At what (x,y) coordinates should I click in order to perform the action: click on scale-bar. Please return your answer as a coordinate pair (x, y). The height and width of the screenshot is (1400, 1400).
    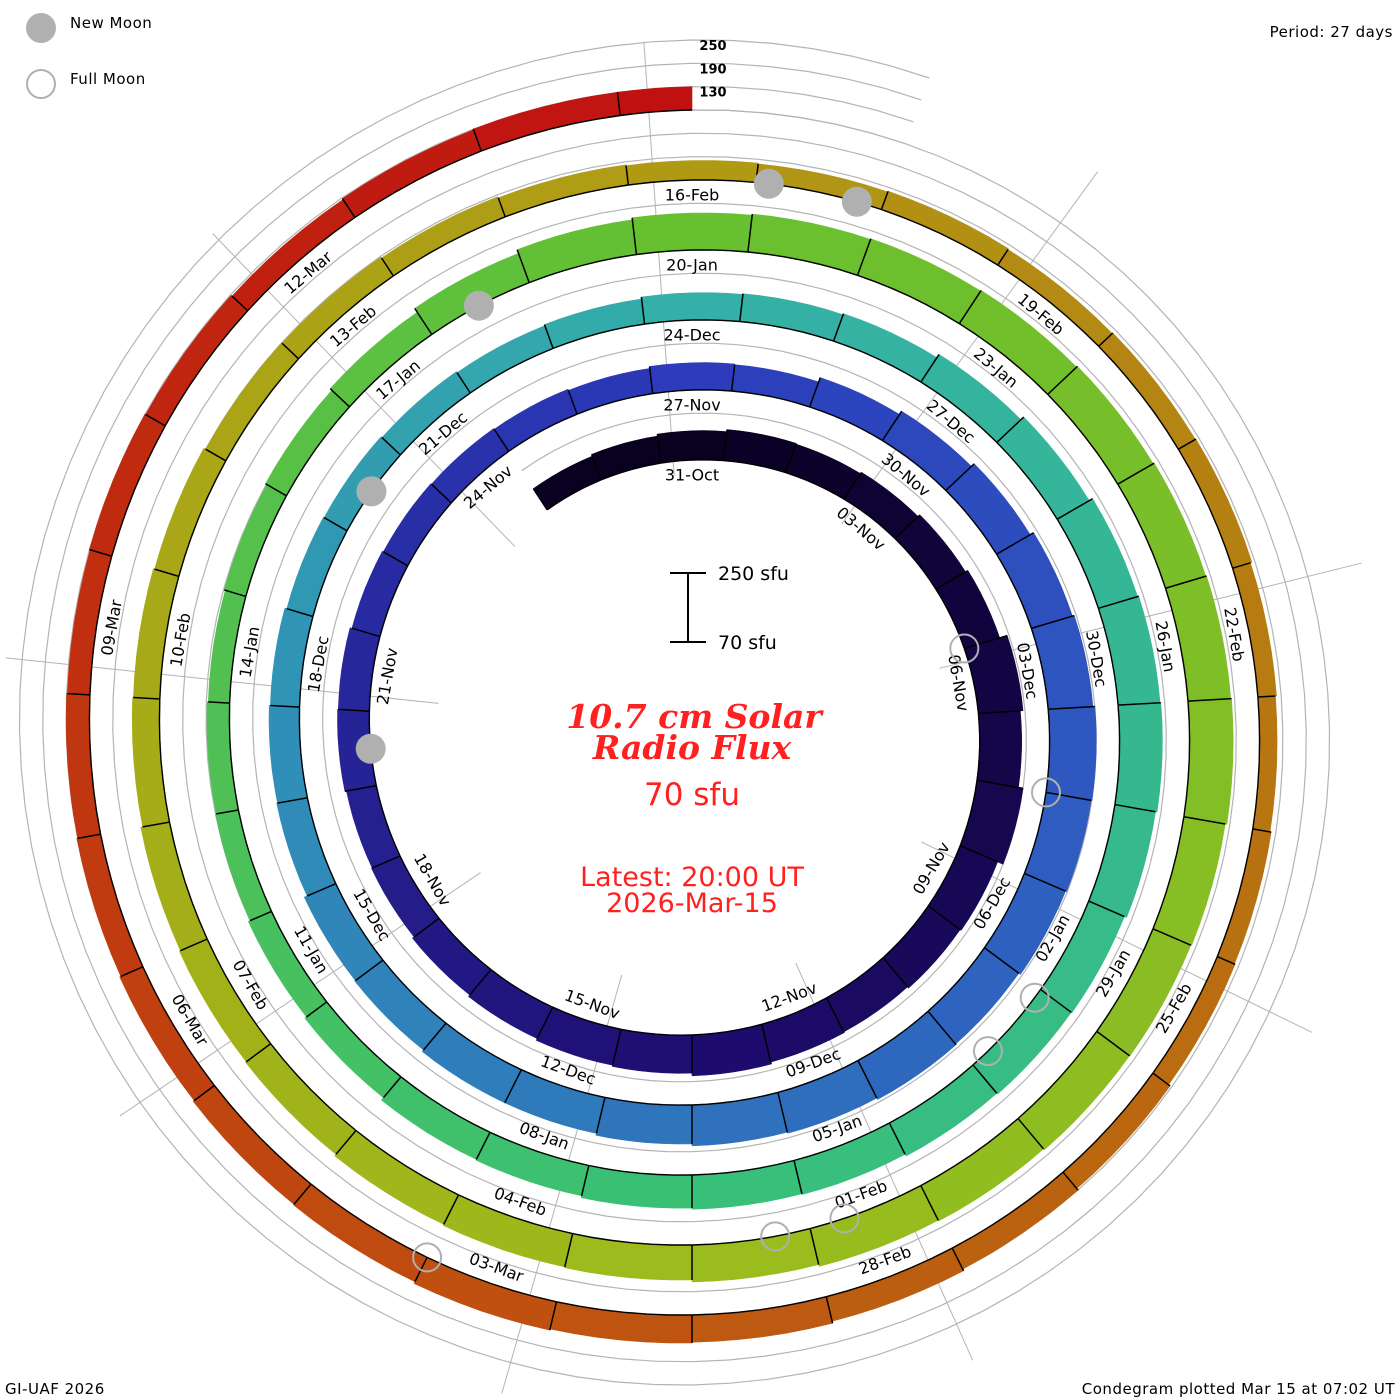
    Looking at the image, I should click on (688, 607).